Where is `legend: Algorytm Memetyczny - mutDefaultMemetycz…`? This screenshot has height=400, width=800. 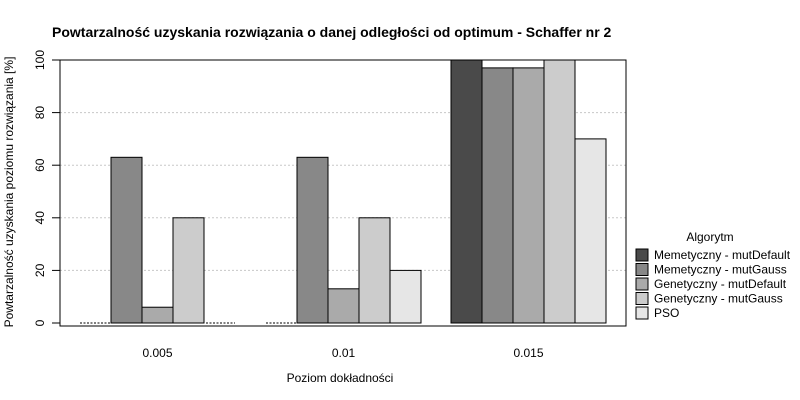 legend: Algorytm Memetyczny - mutDefaultMemetycz… is located at coordinates (713, 275).